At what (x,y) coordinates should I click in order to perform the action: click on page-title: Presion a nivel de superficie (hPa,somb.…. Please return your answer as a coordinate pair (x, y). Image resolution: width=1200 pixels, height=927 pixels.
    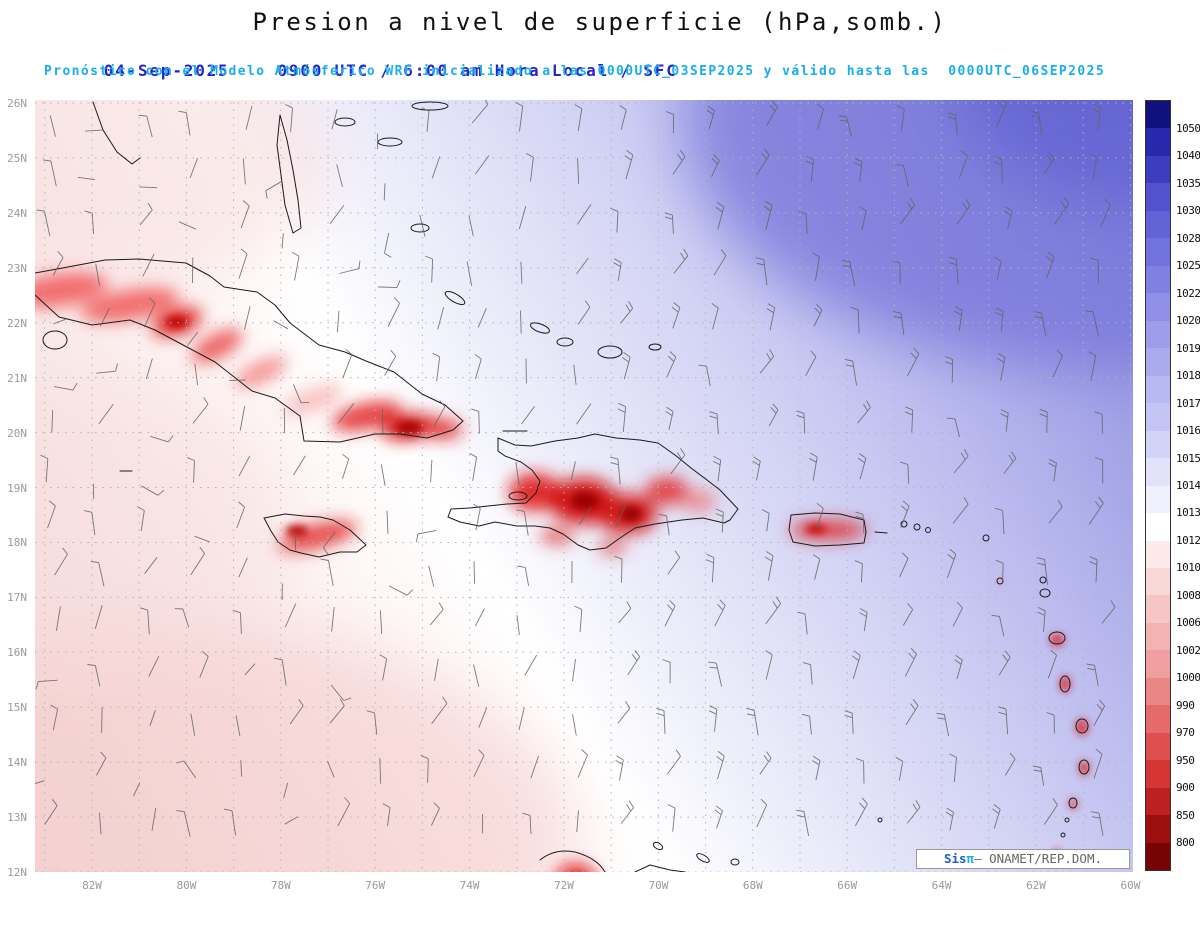
    Looking at the image, I should click on (600, 22).